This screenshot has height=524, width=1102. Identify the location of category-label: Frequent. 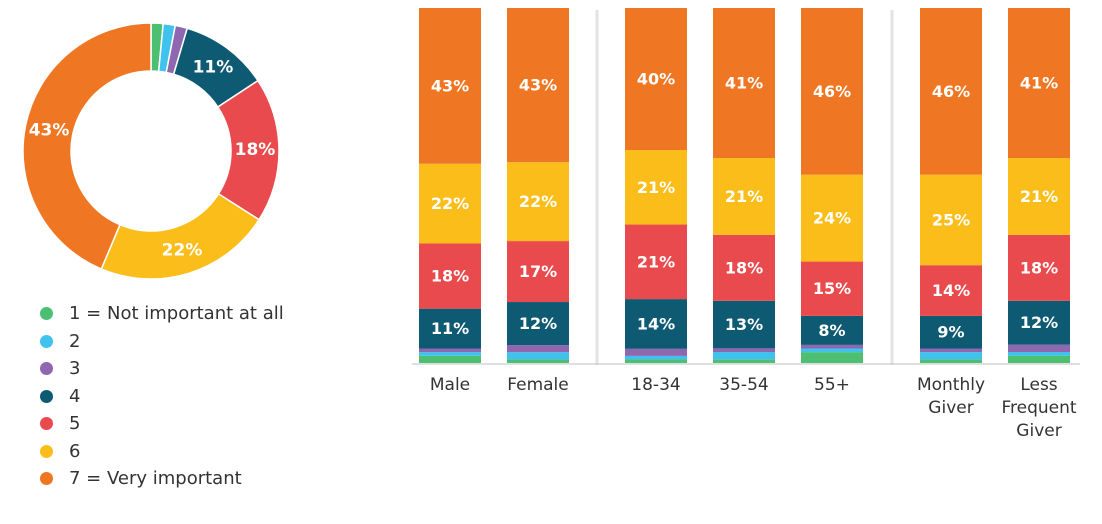
(1038, 408).